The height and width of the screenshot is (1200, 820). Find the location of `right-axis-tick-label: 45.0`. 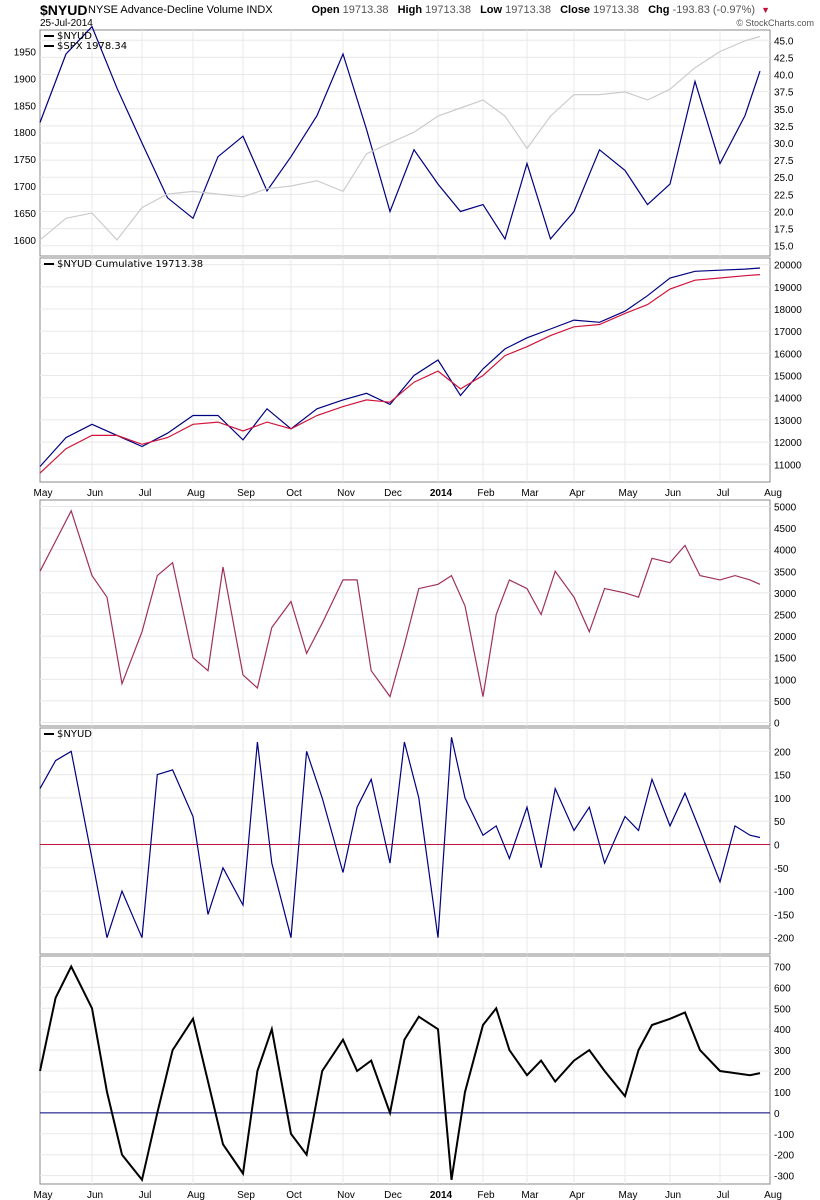

right-axis-tick-label: 45.0 is located at coordinates (784, 41).